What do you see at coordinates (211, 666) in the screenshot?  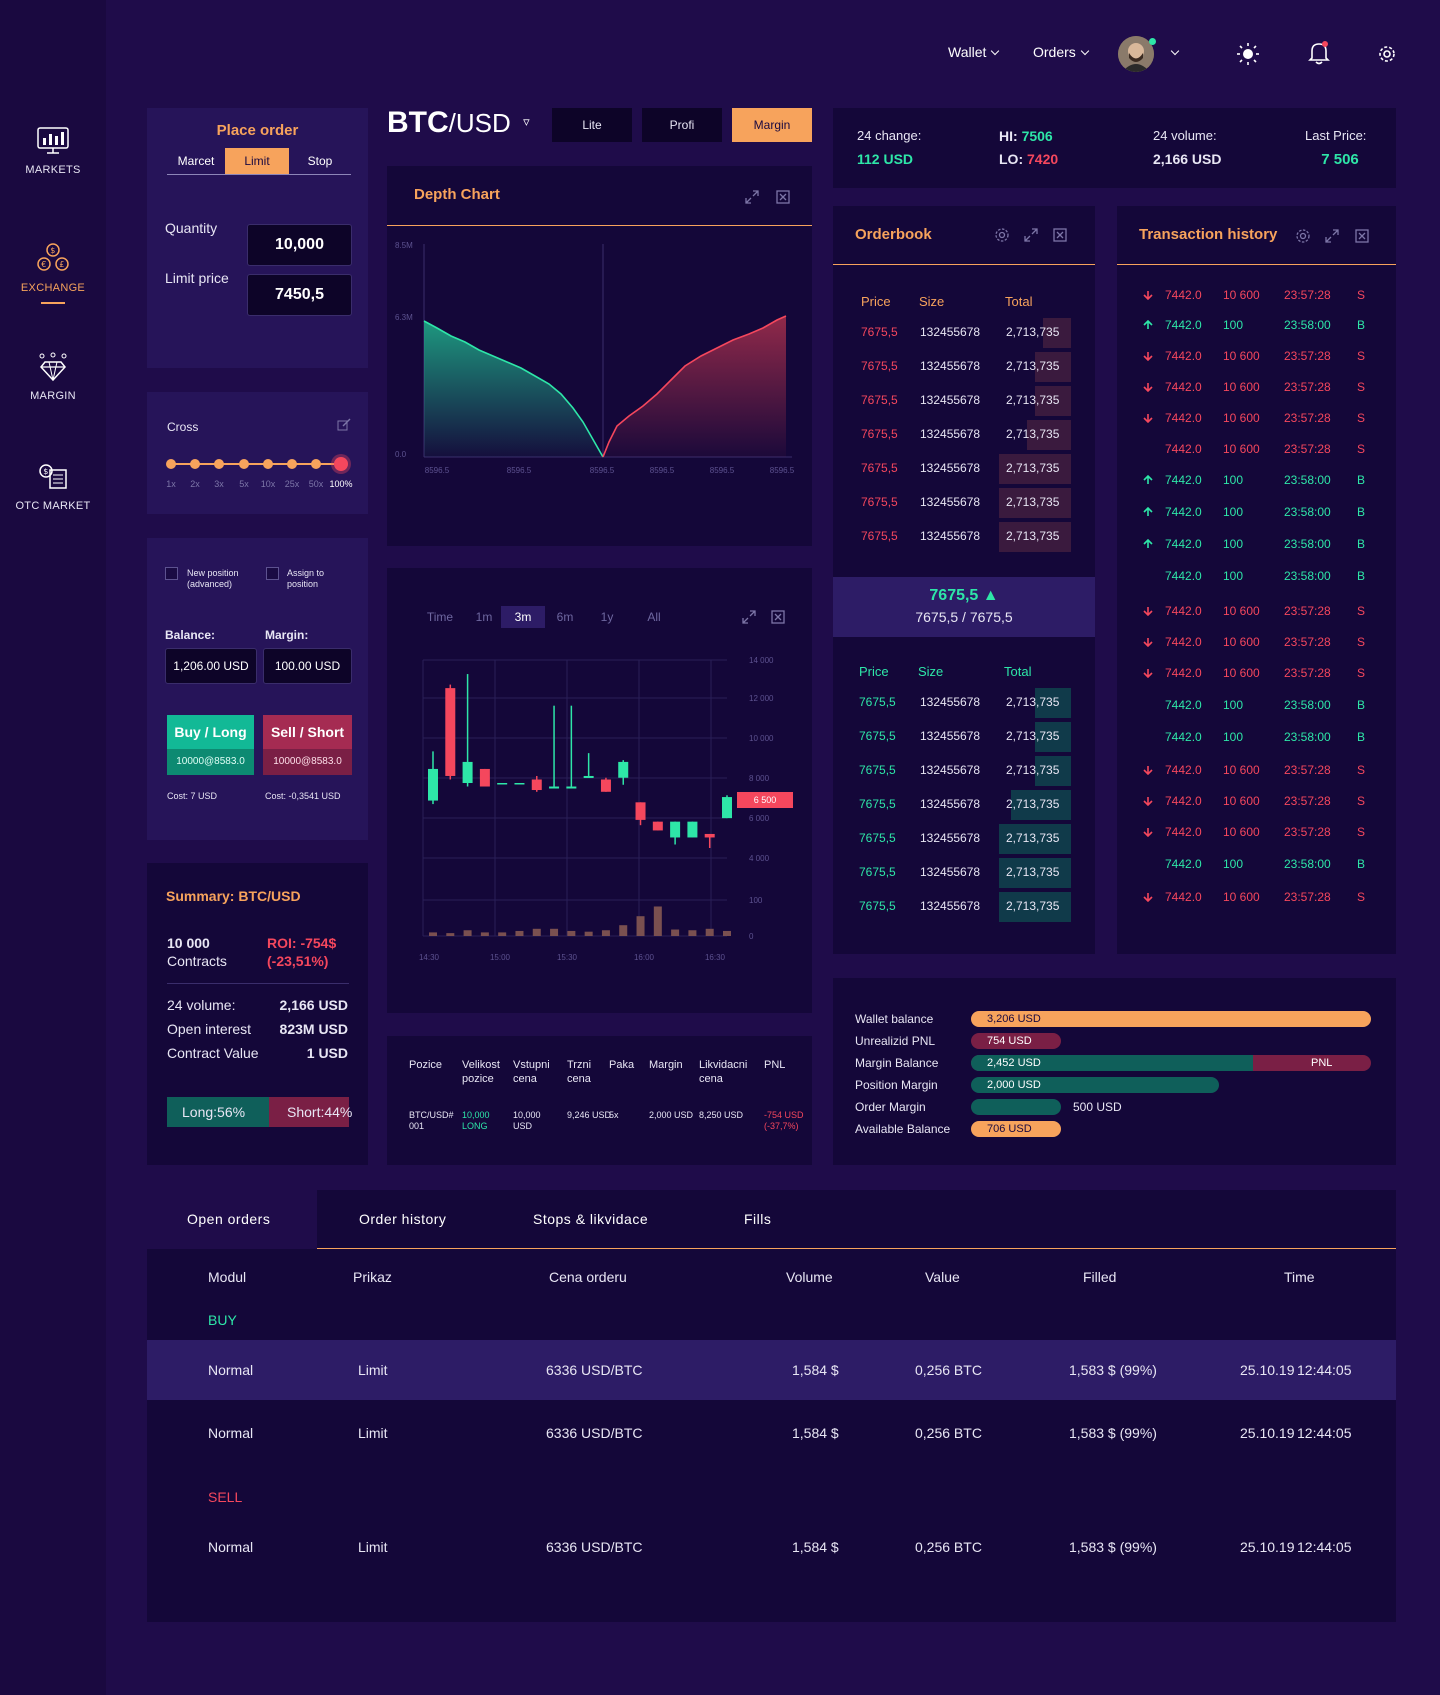 I see `balance-input: 1,206.00 USD` at bounding box center [211, 666].